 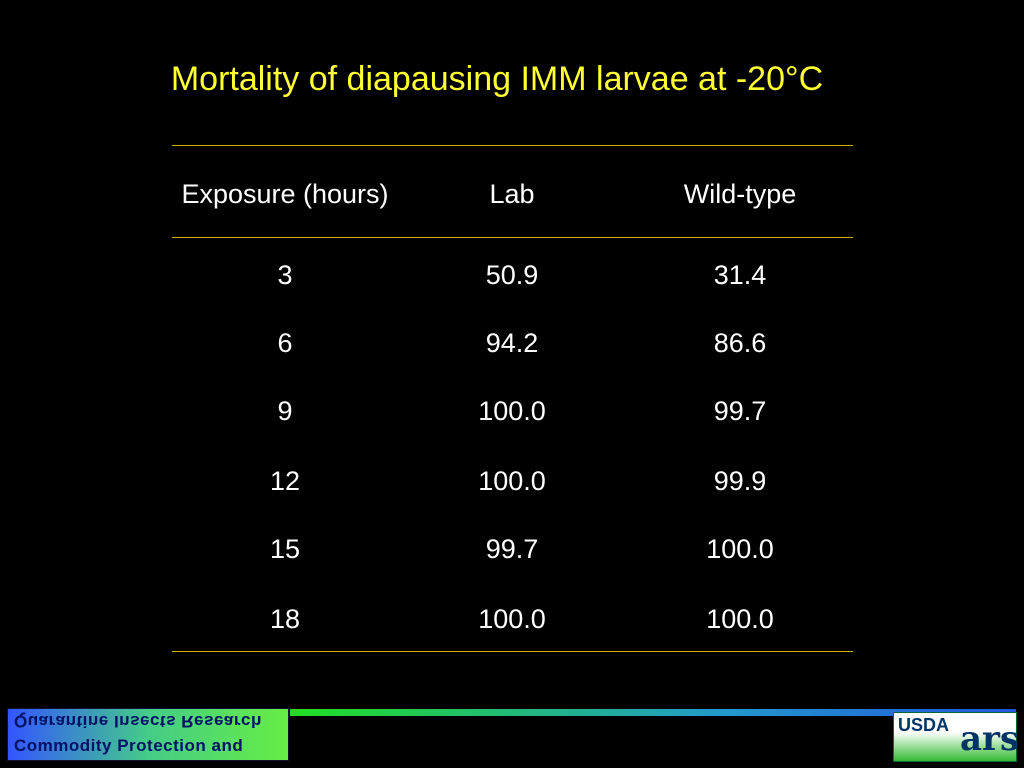 I want to click on table-cell: 3, so click(x=285, y=275).